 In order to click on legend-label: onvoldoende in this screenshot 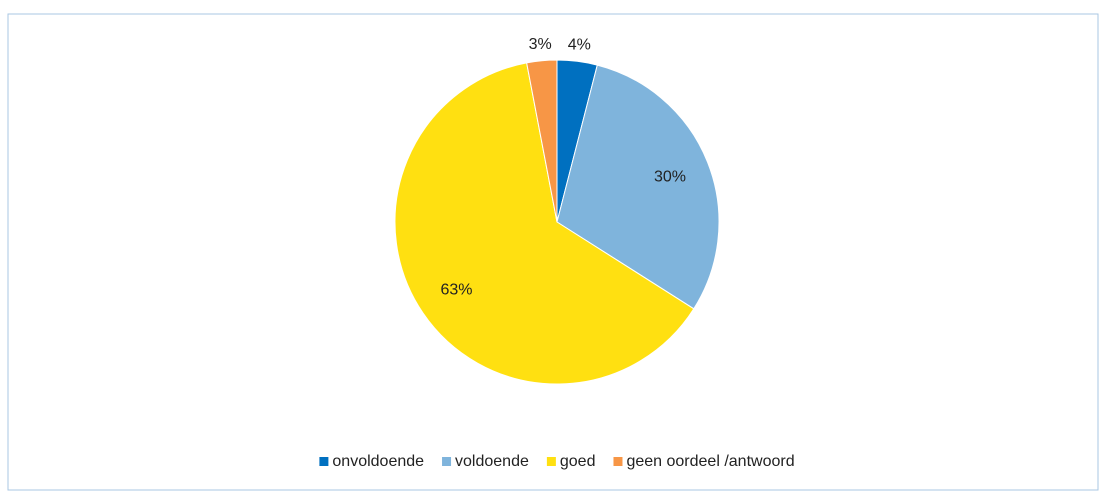, I will do `click(378, 461)`.